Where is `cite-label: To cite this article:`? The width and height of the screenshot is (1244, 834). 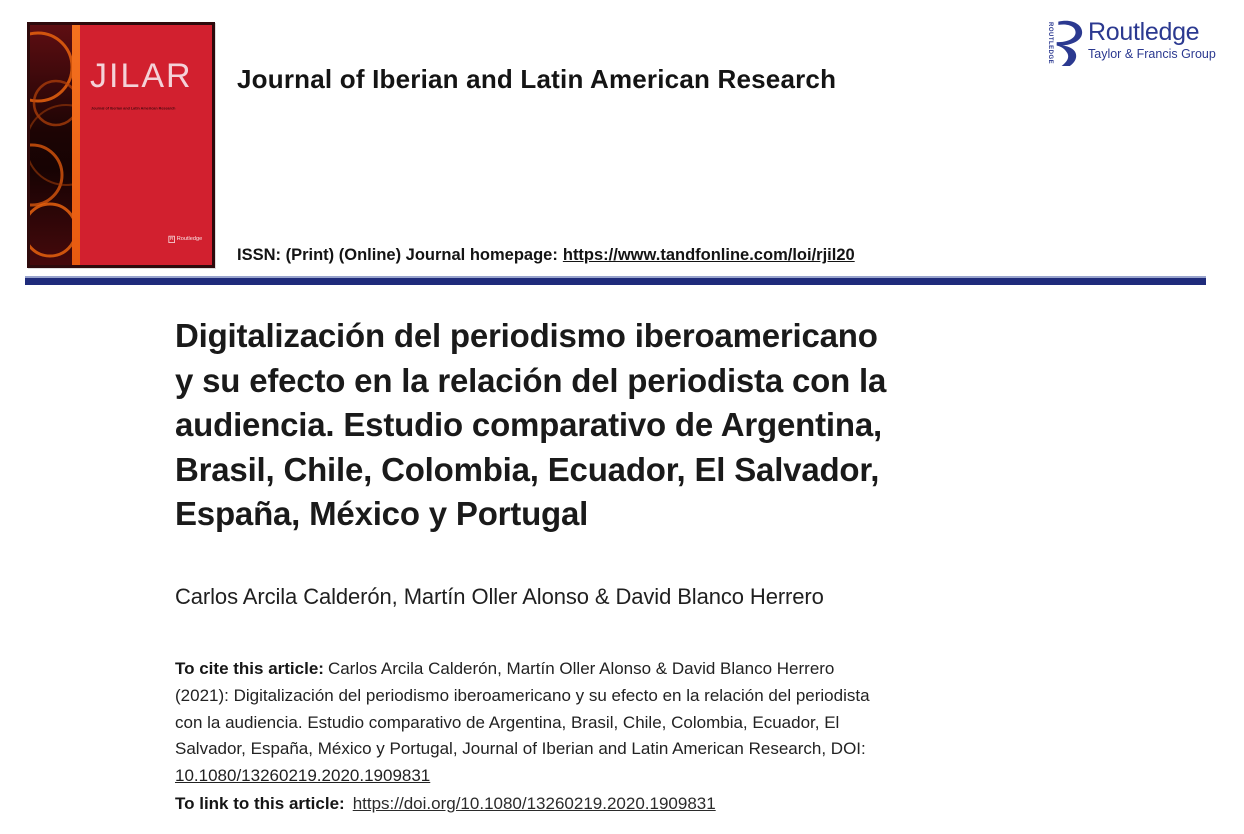
cite-label: To cite this article: is located at coordinates (249, 668).